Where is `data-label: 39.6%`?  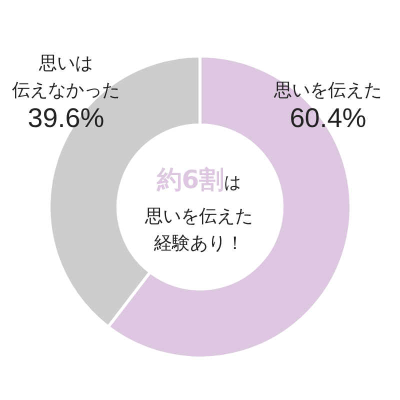 data-label: 39.6% is located at coordinates (66, 118).